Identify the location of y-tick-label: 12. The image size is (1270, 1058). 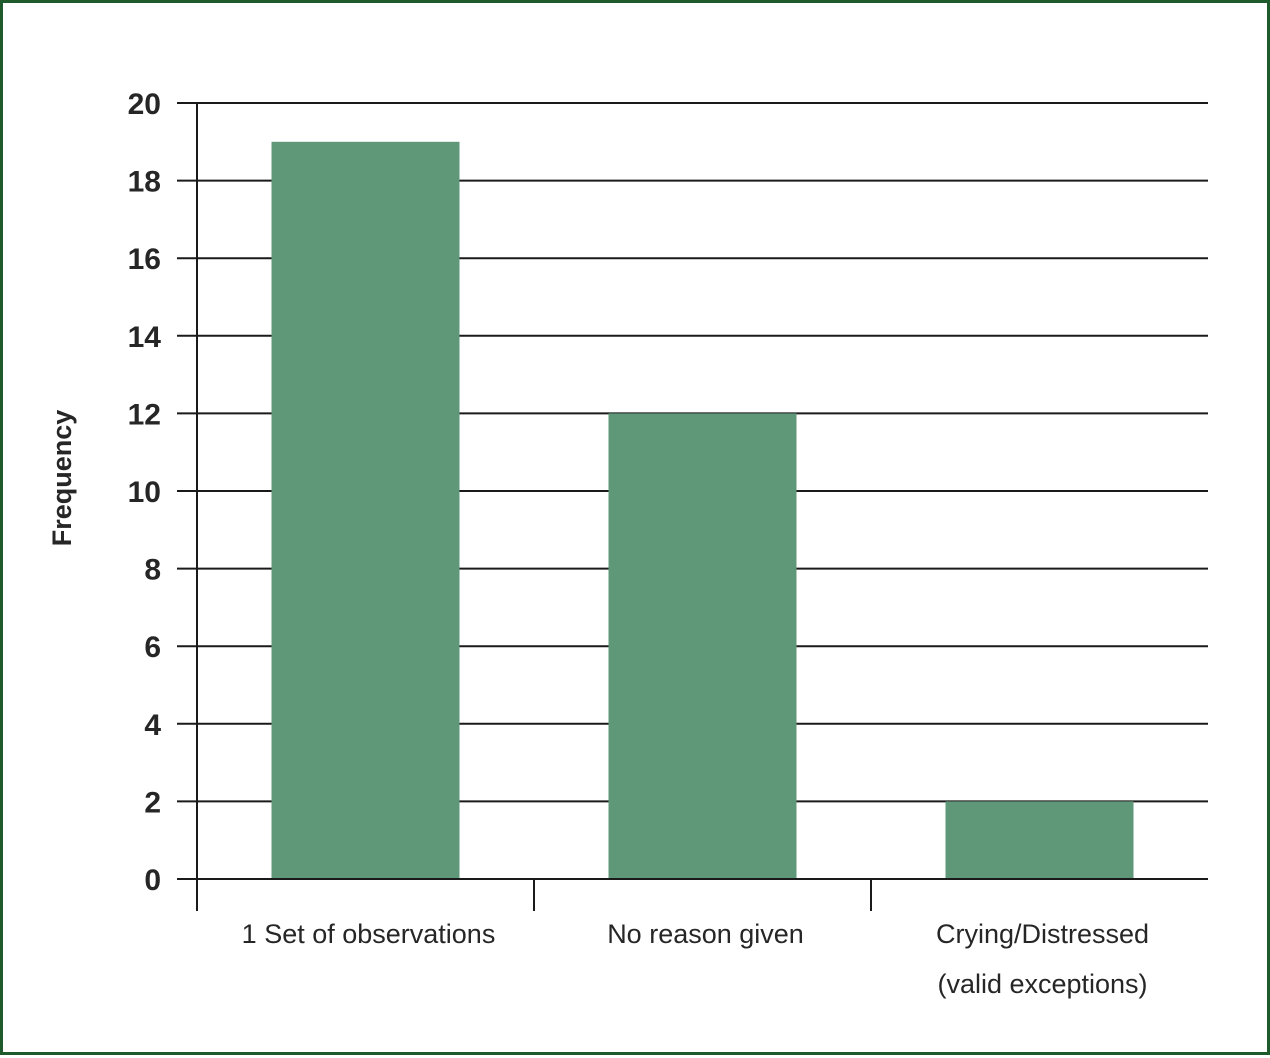
(144, 414).